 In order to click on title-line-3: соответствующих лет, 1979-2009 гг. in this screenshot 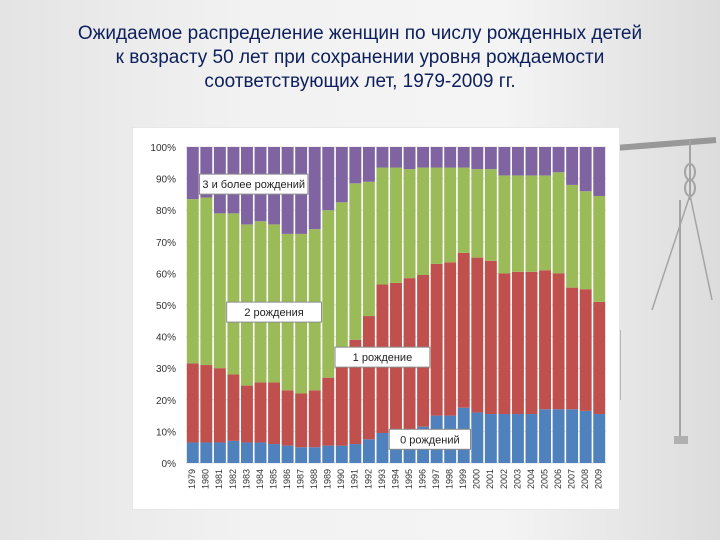, I will do `click(360, 81)`.